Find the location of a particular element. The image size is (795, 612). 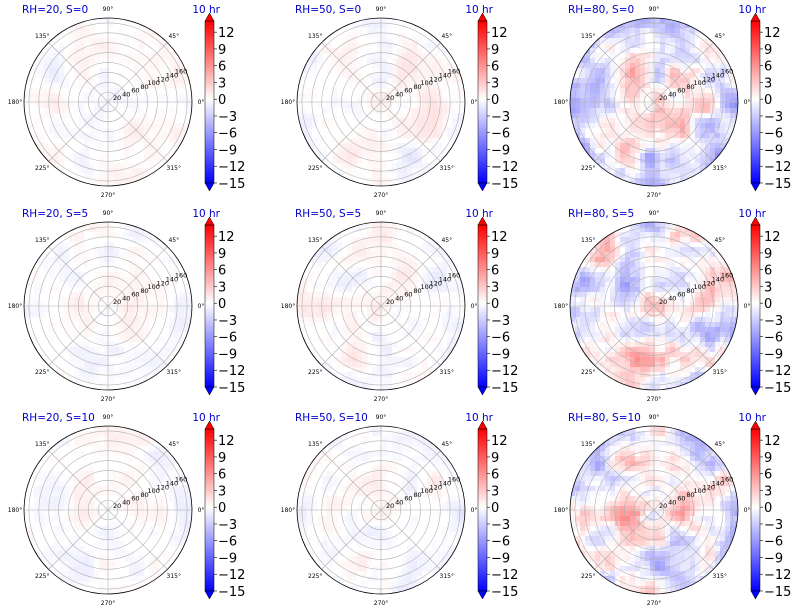

panel-time-label: 10 hr is located at coordinates (206, 214).